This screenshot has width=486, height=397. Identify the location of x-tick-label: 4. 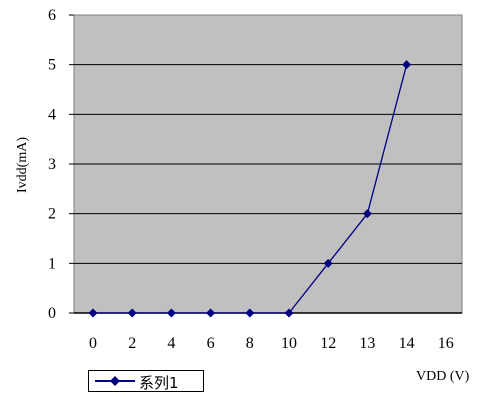
(171, 343).